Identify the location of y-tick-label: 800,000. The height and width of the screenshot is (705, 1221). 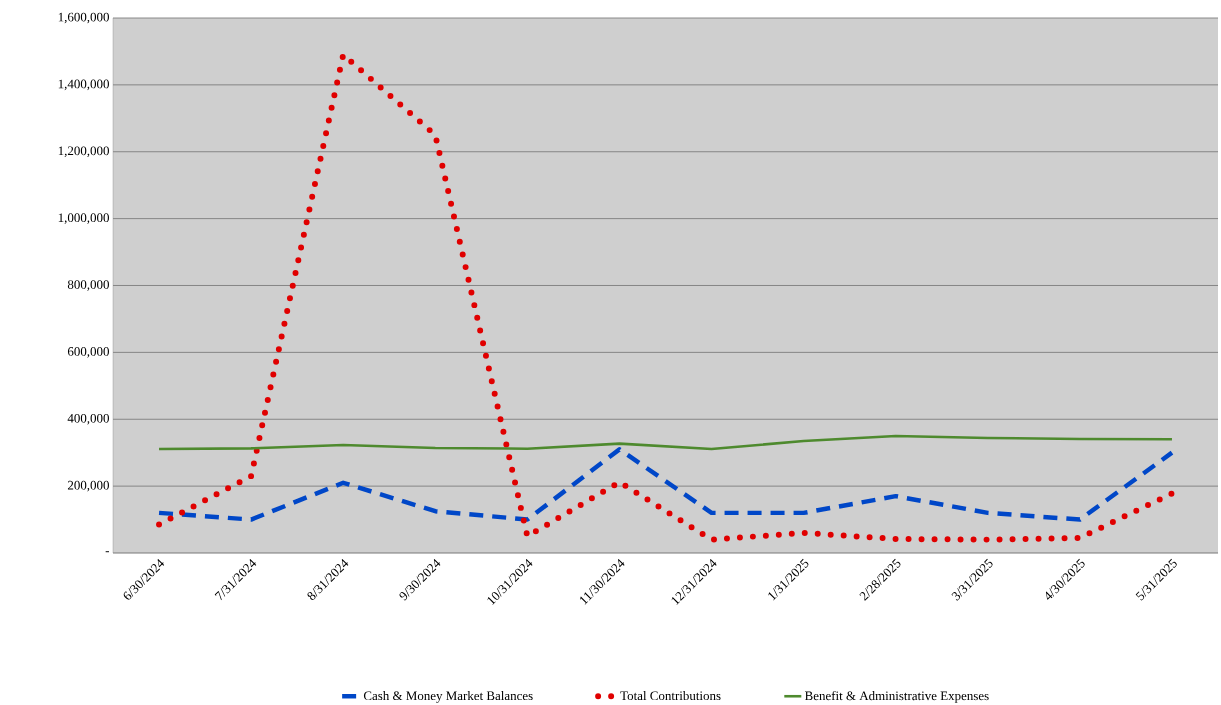
(88, 285).